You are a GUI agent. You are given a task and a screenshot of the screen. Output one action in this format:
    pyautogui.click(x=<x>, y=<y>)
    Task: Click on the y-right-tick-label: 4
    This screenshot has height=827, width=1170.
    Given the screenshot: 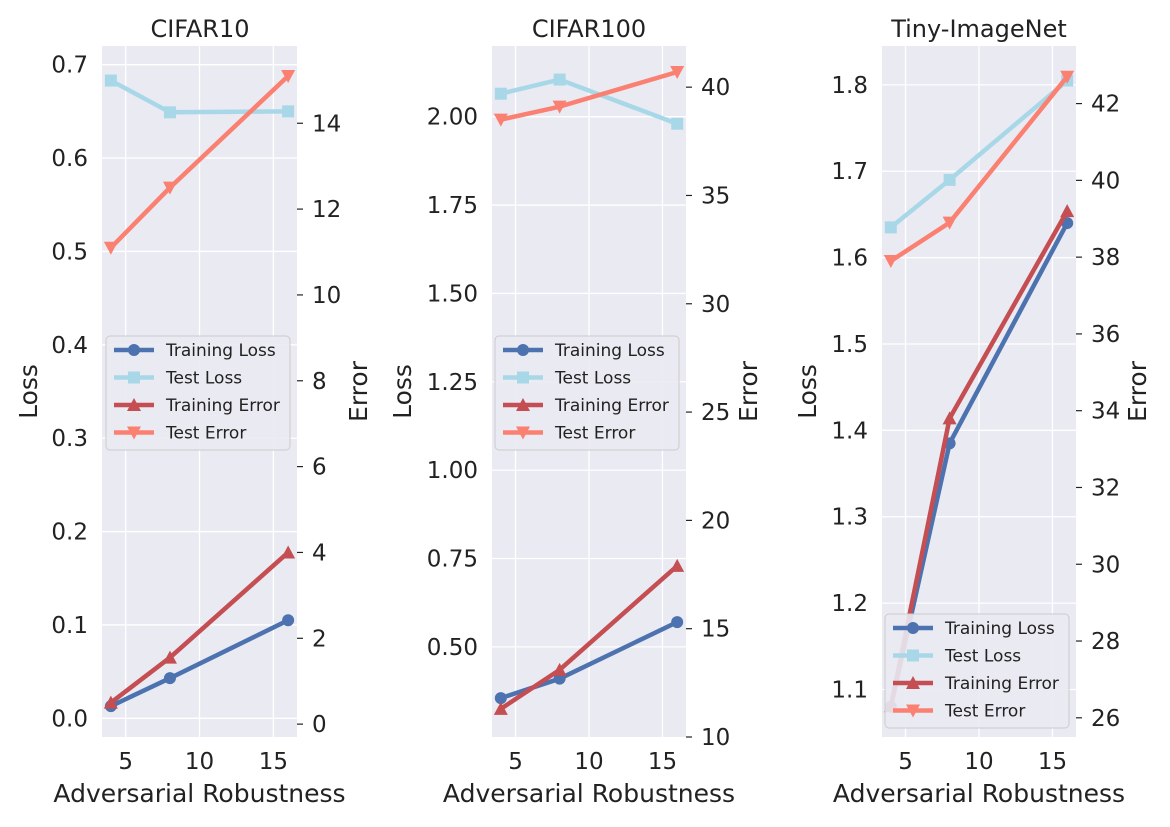 What is the action you would take?
    pyautogui.click(x=319, y=553)
    